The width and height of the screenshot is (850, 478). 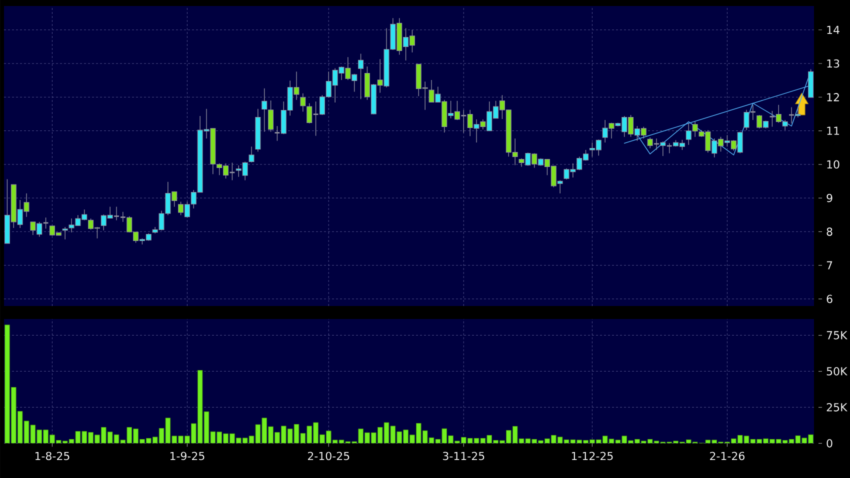 I want to click on x-tick-label: 1-9-25, so click(x=187, y=456).